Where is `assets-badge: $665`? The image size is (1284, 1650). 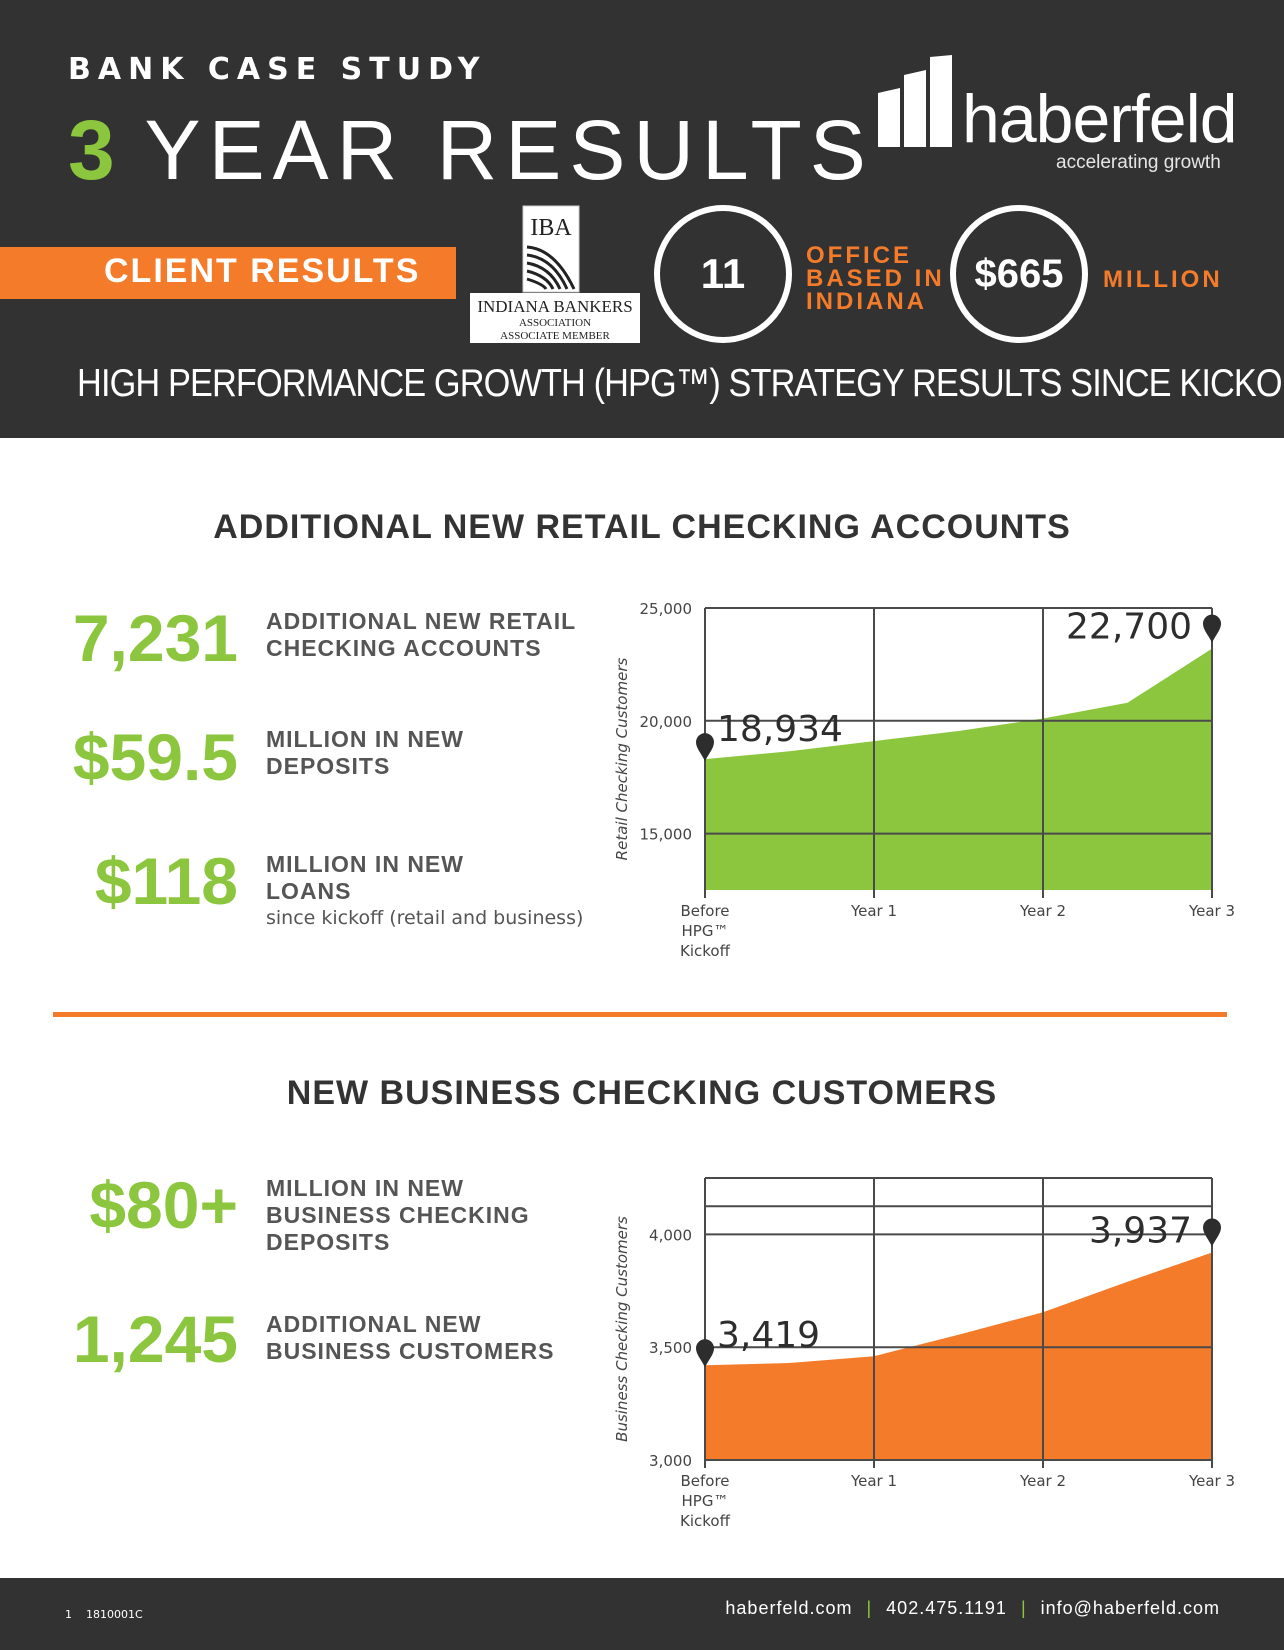 assets-badge: $665 is located at coordinates (1019, 274).